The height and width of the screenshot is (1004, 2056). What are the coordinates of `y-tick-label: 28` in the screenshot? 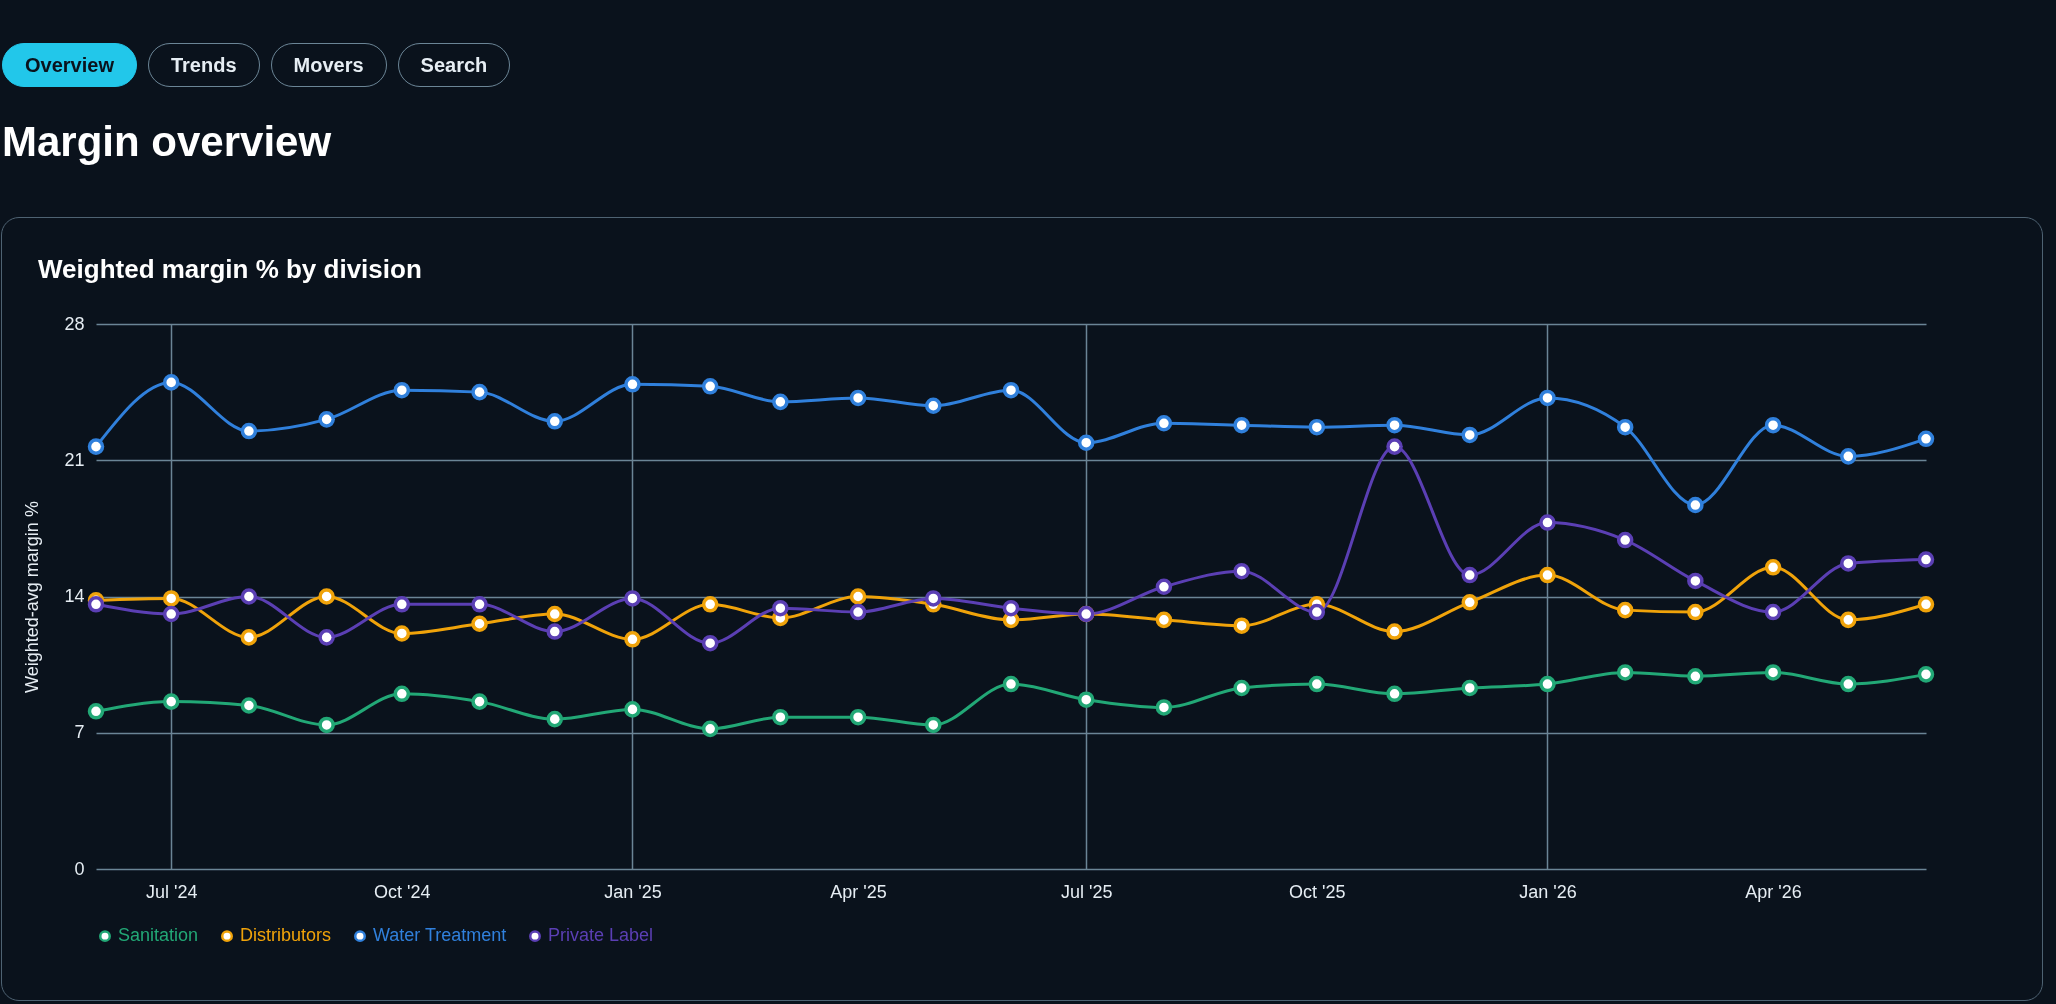 It's located at (74, 323).